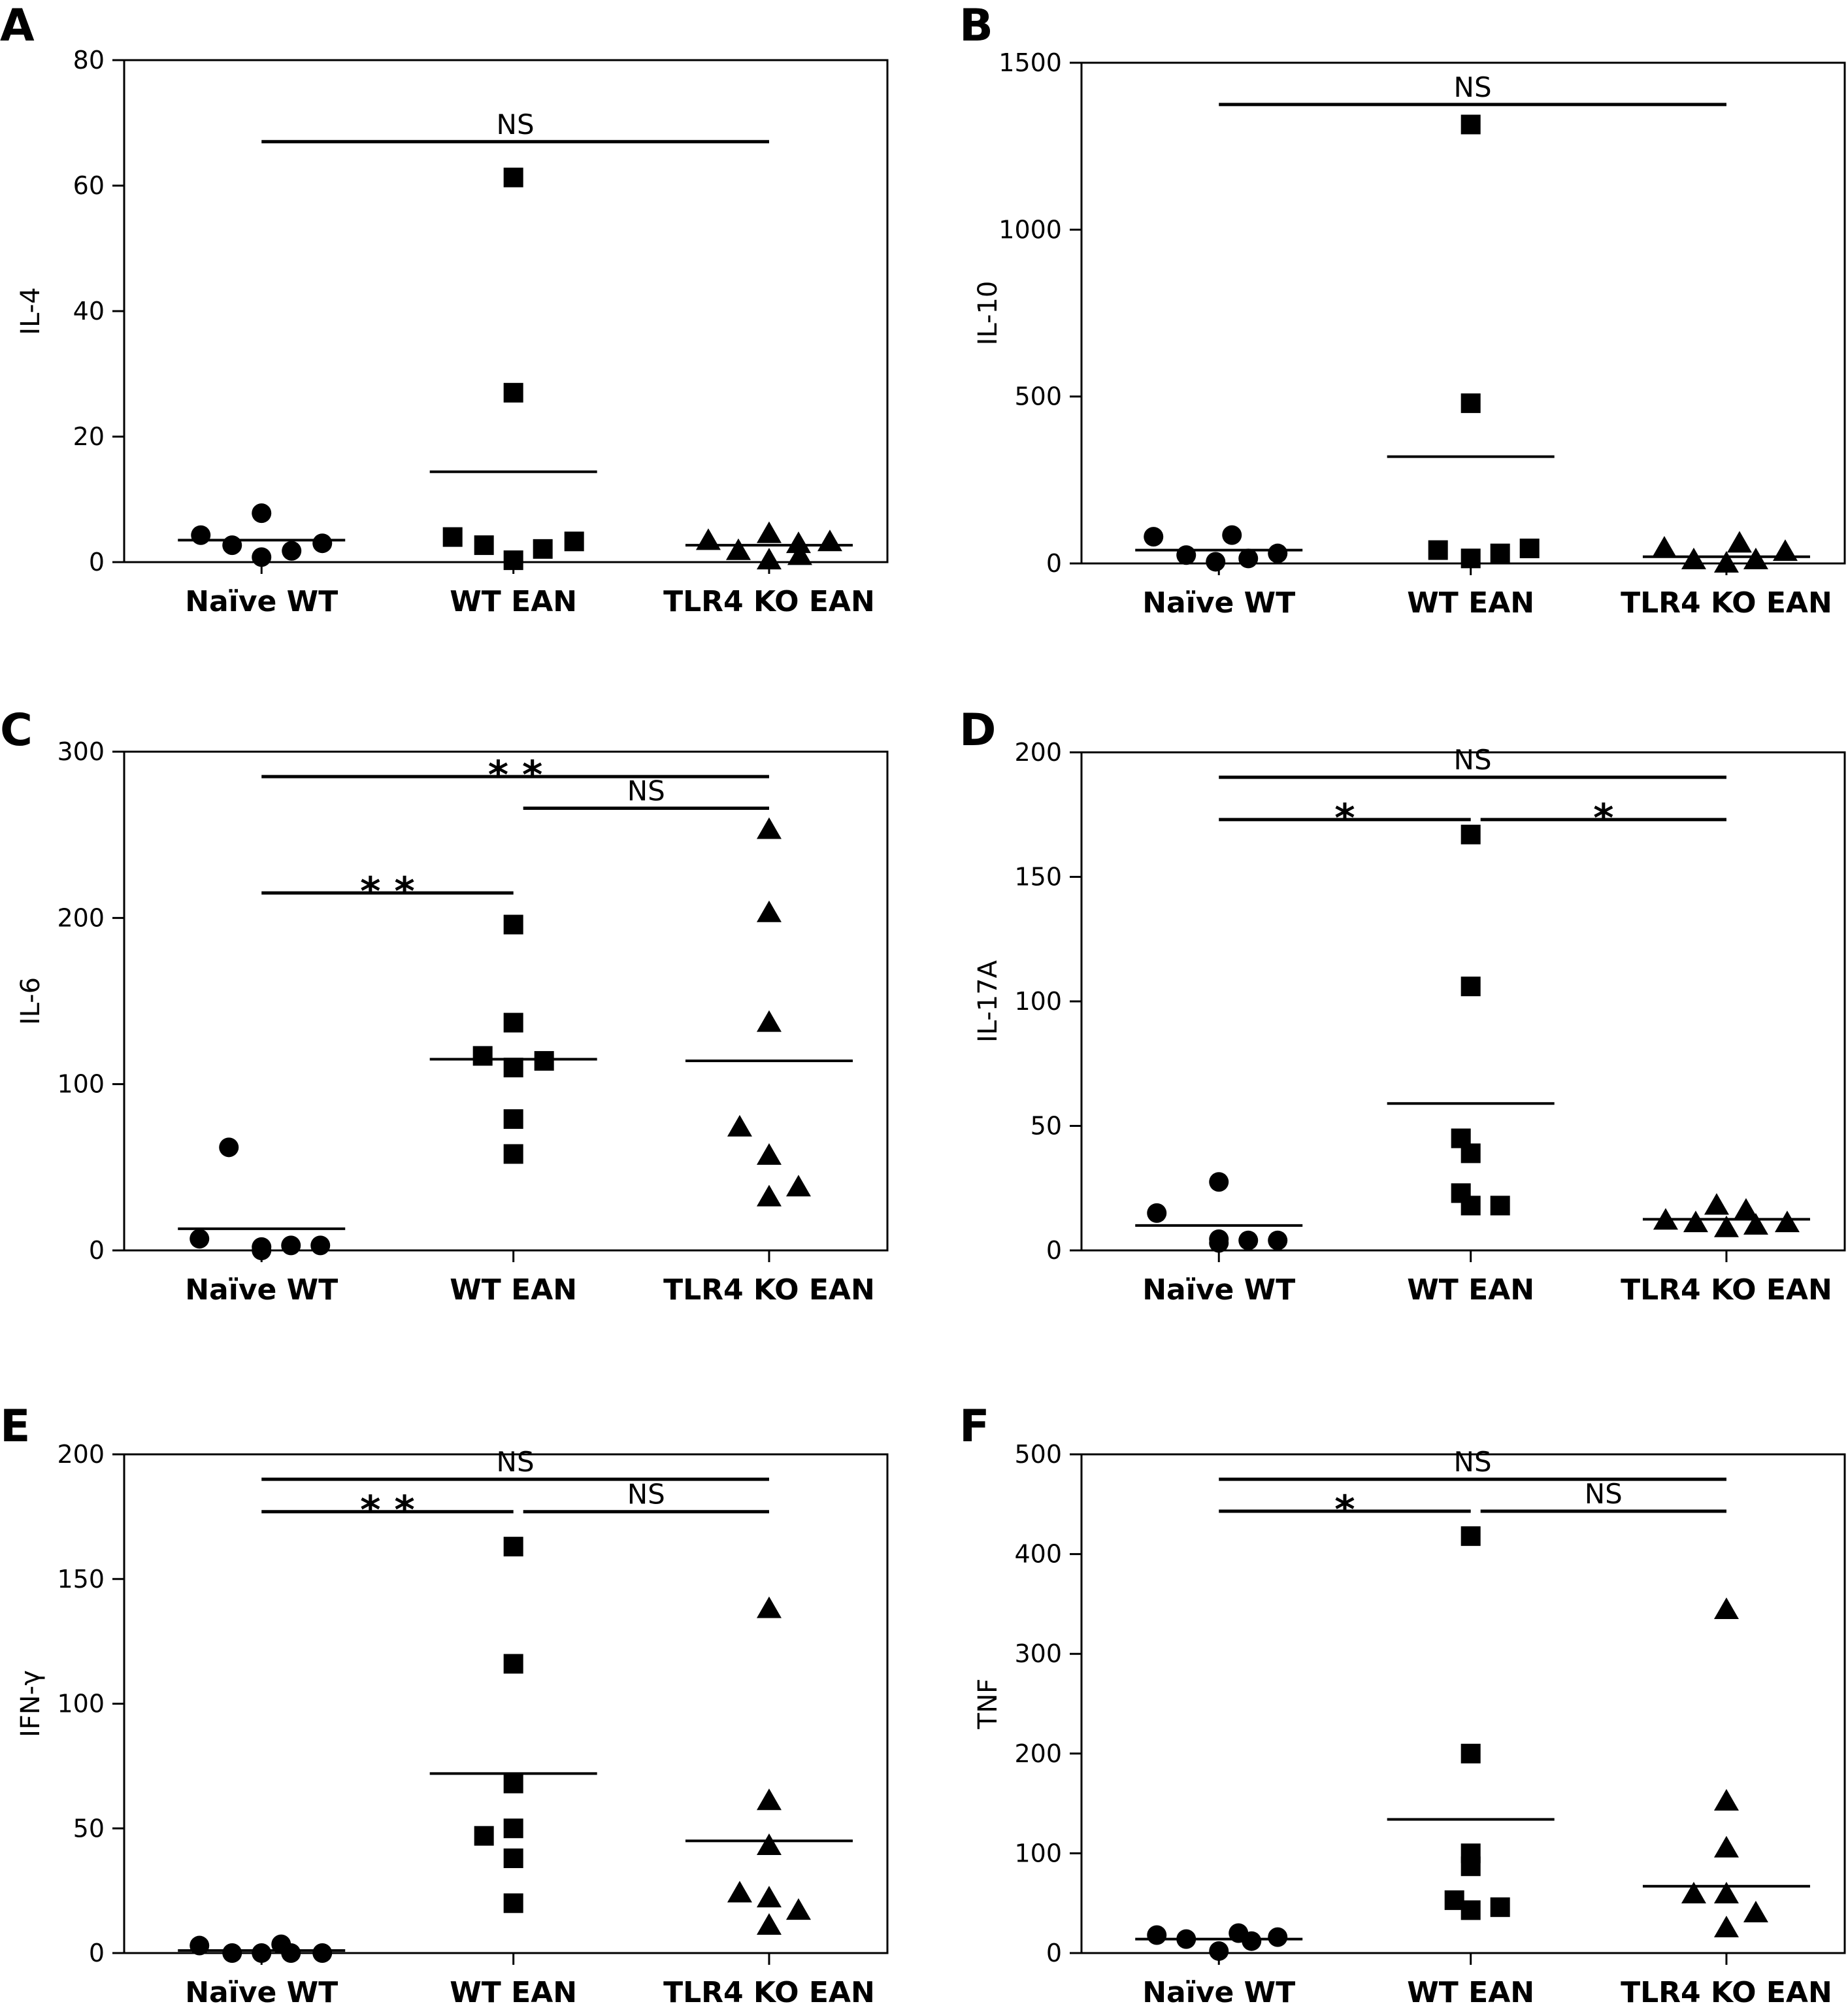  I want to click on y-tick-label: 40, so click(89, 311).